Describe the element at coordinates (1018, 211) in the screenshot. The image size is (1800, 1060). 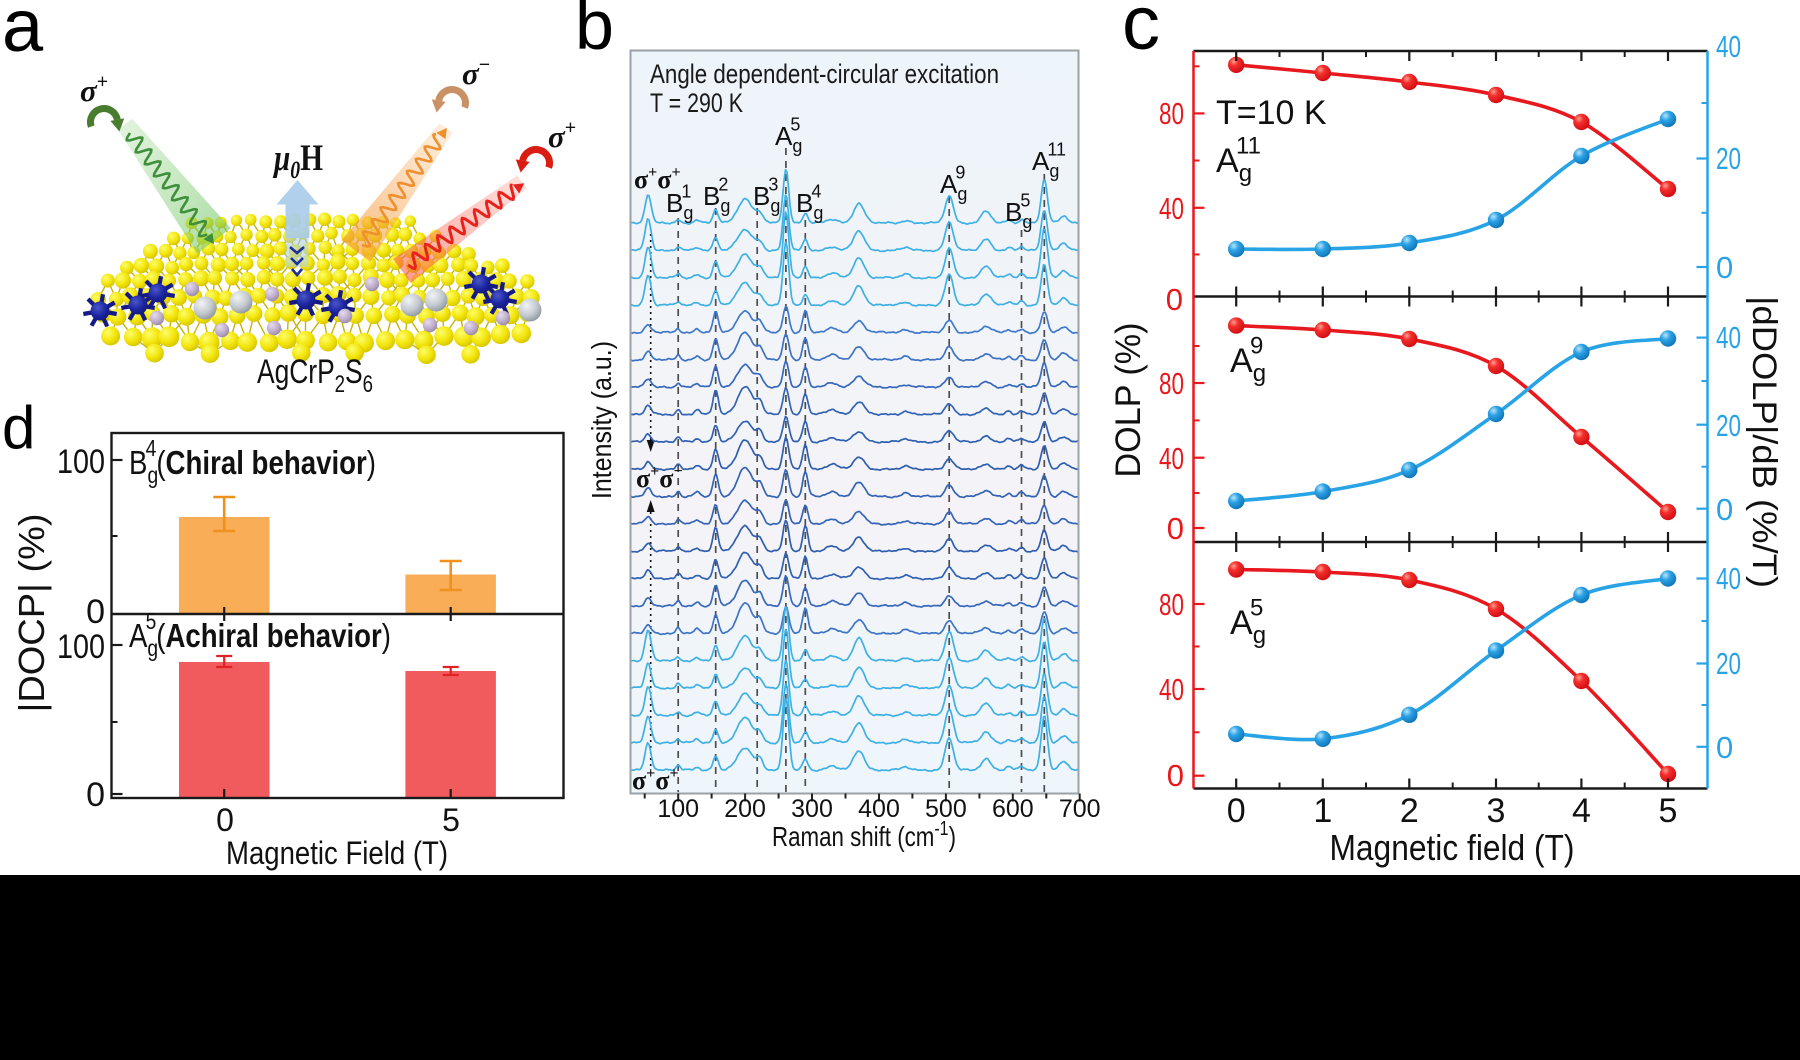
I see `svg-text: Bg5` at that location.